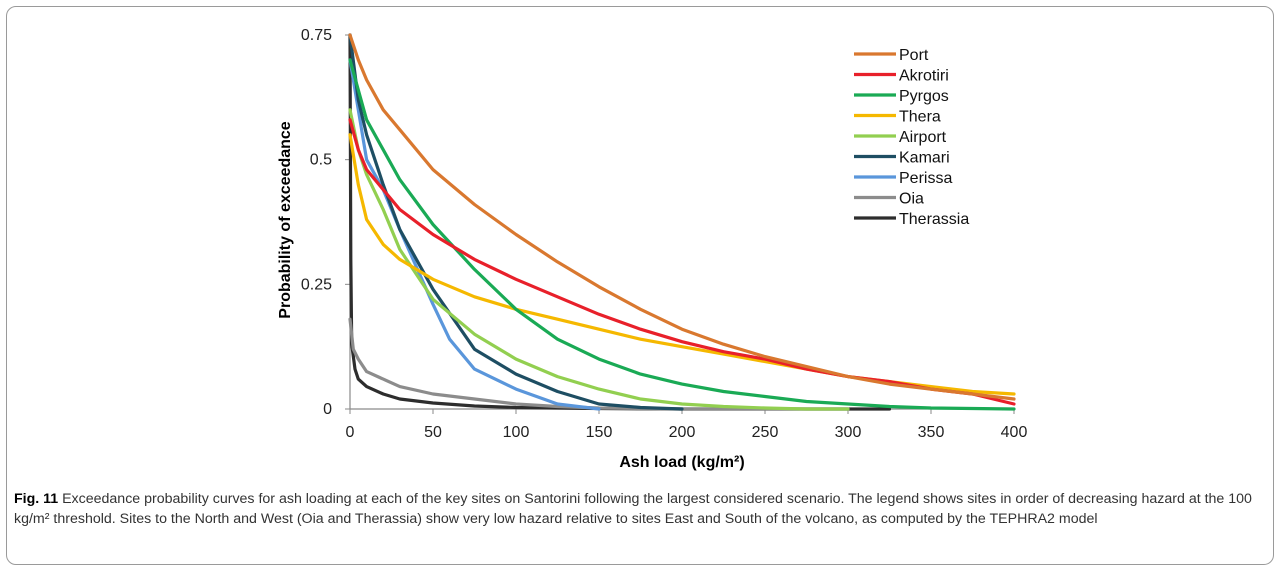 This screenshot has height=573, width=1282. I want to click on legend-label-airport: Airport, so click(923, 137).